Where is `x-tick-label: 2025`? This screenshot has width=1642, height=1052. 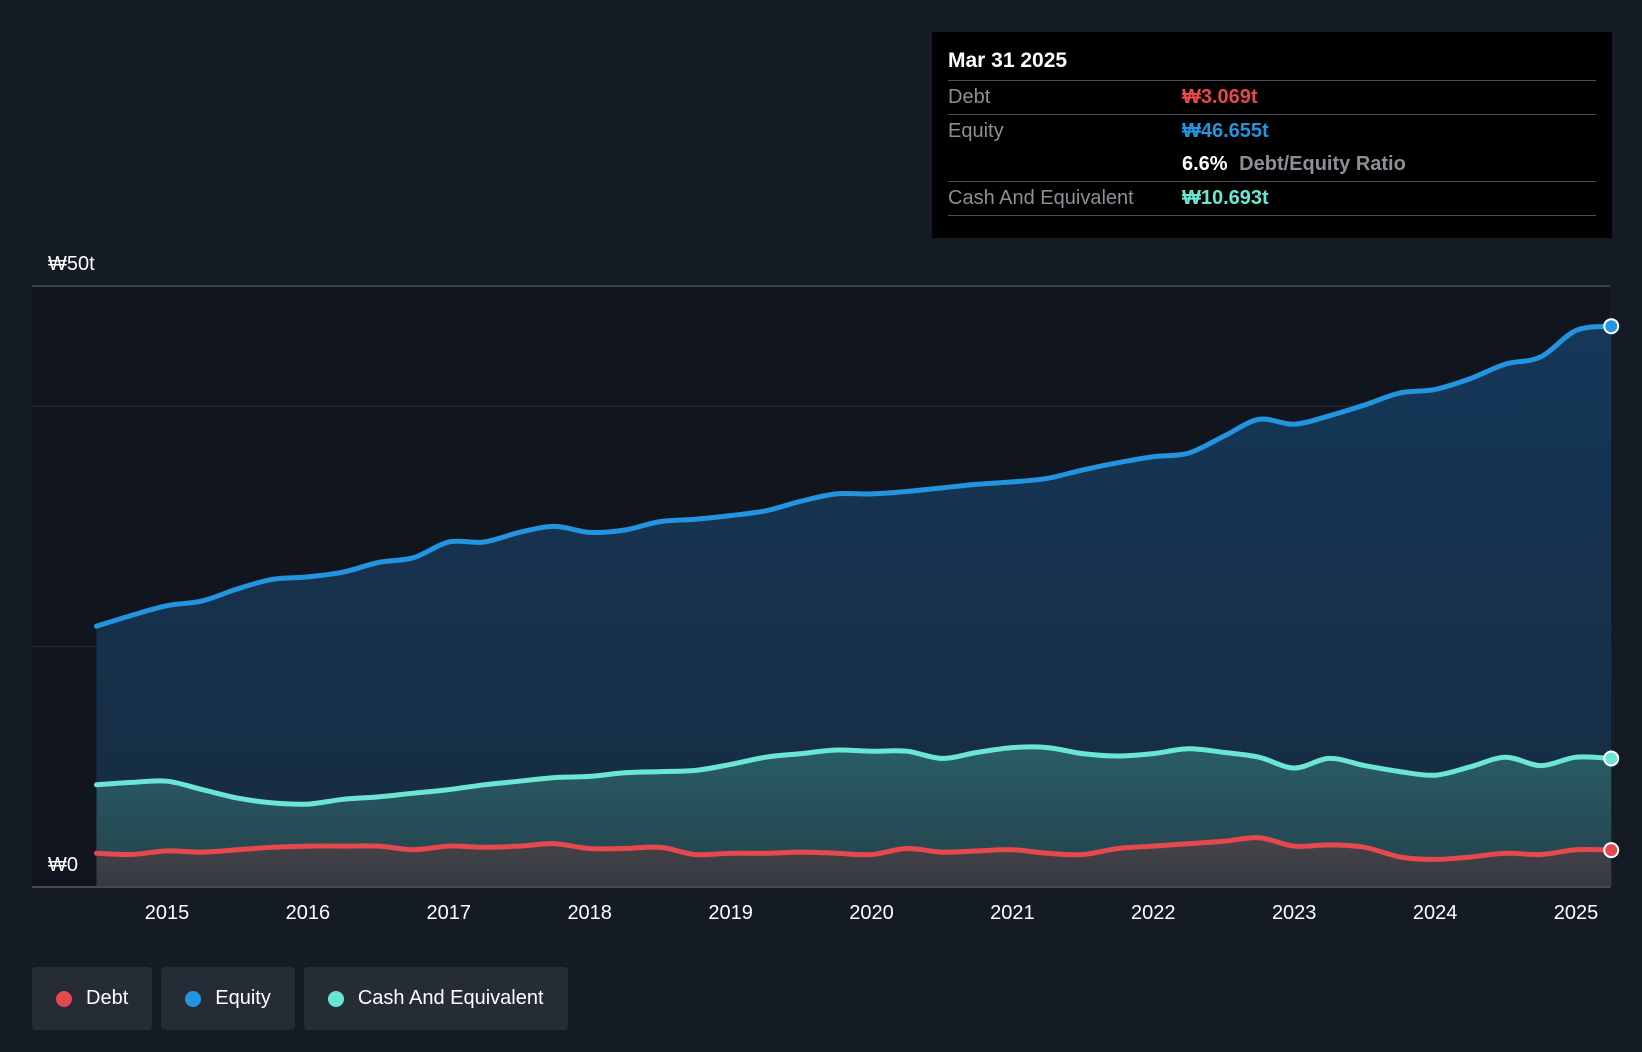
x-tick-label: 2025 is located at coordinates (1576, 913).